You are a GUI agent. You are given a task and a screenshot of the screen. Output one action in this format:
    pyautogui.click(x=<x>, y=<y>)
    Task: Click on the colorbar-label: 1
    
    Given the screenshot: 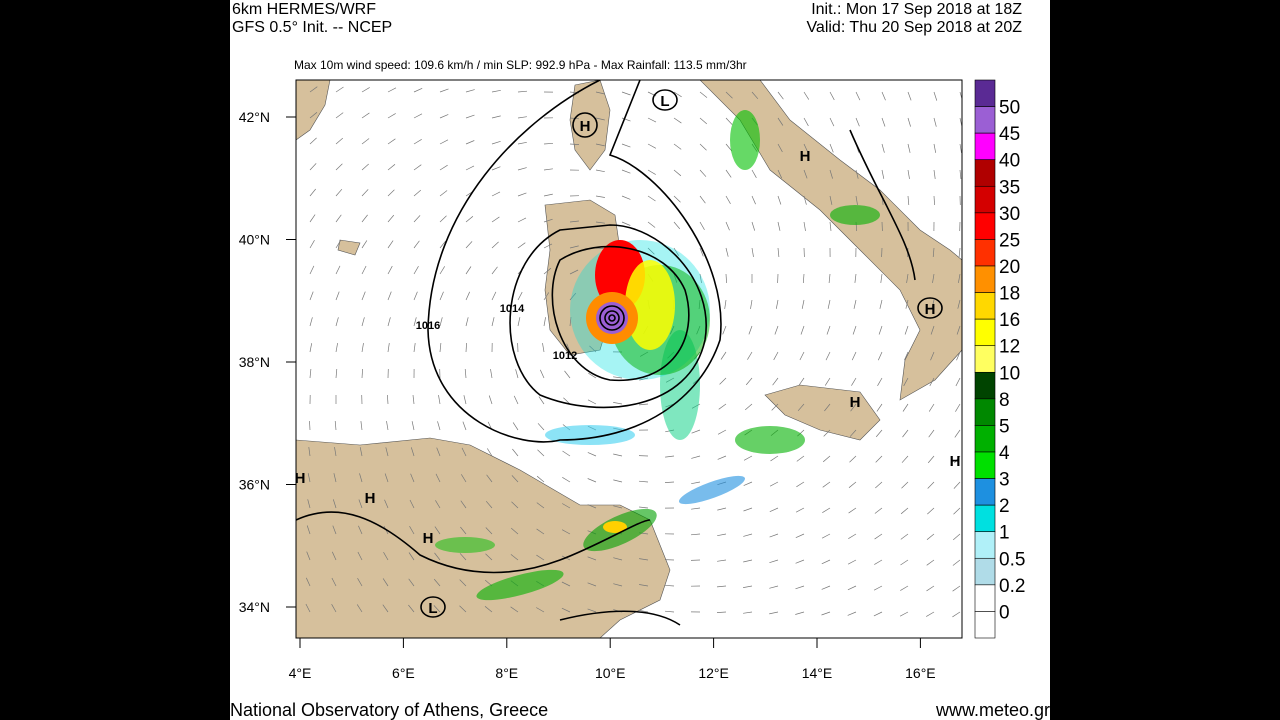 What is the action you would take?
    pyautogui.click(x=1004, y=533)
    